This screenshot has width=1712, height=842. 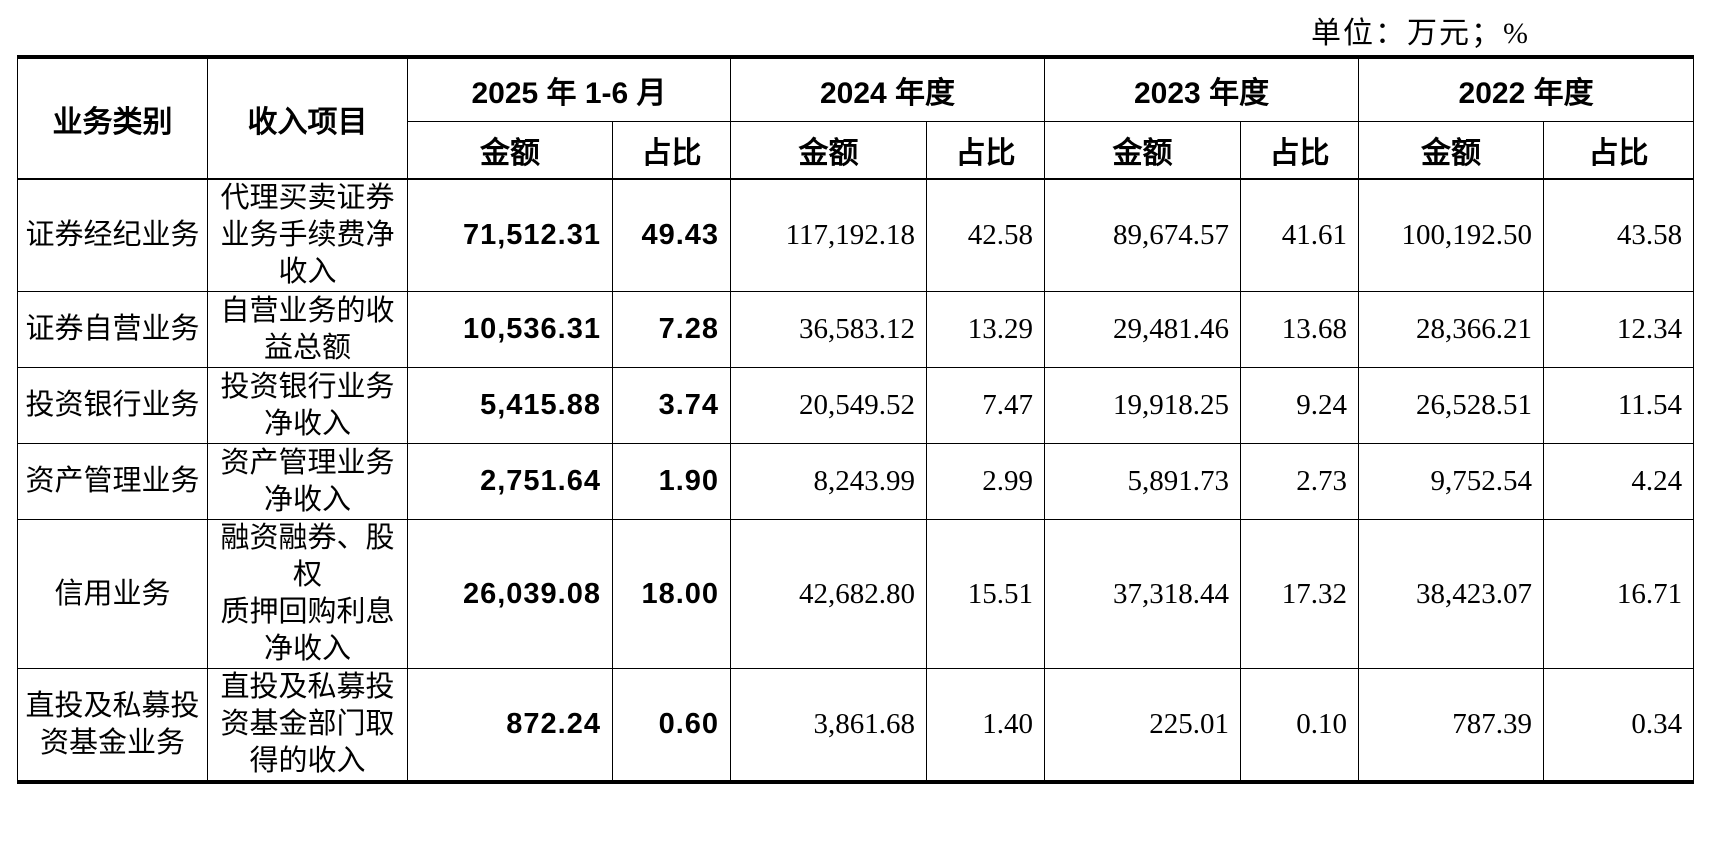 I want to click on cell-ratio-2022: 12.34, so click(x=1619, y=329).